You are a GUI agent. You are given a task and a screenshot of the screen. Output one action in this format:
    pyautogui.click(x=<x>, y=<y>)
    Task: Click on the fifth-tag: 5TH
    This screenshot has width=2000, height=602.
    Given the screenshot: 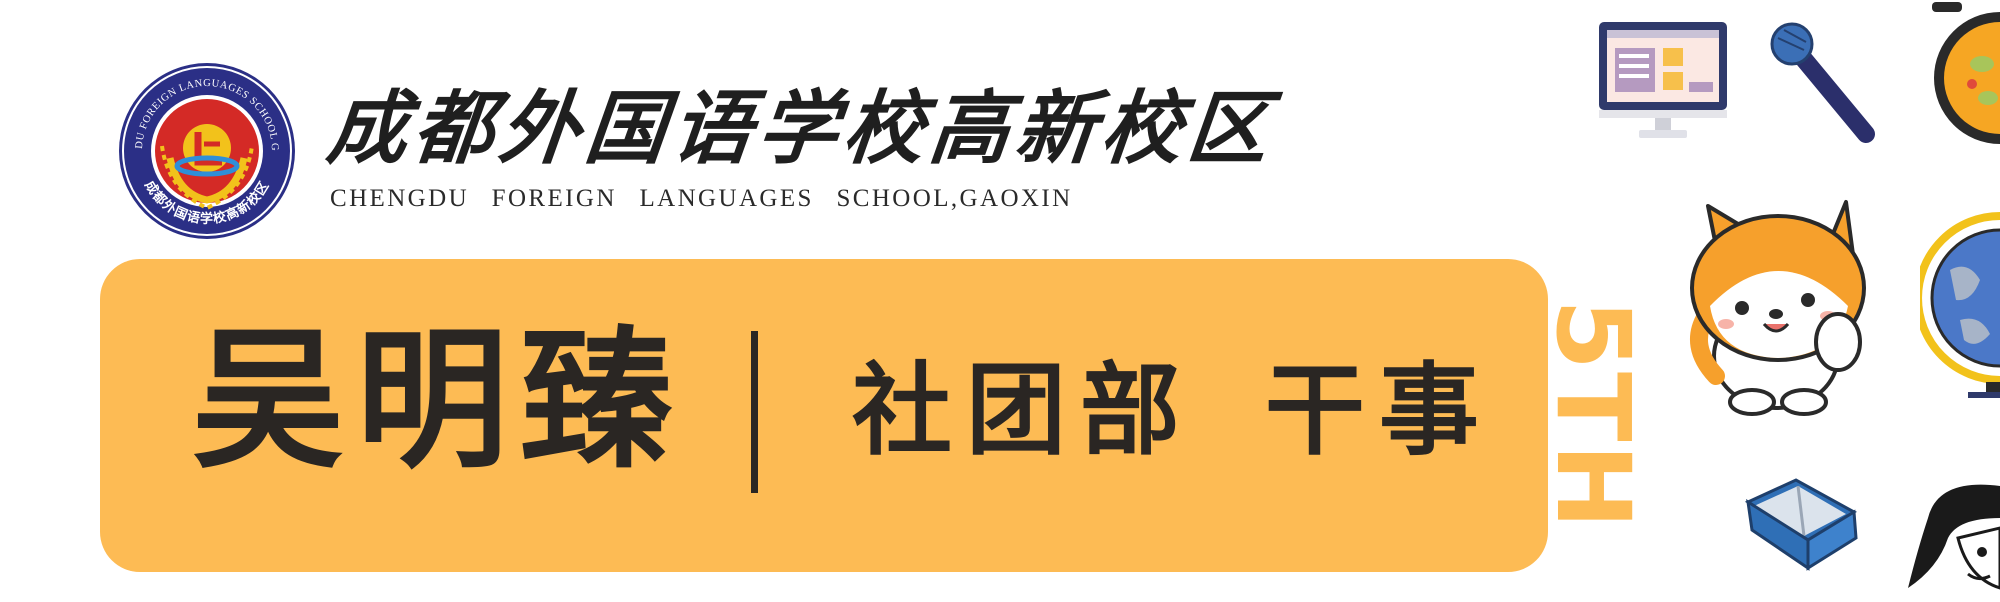 What is the action you would take?
    pyautogui.click(x=1592, y=415)
    